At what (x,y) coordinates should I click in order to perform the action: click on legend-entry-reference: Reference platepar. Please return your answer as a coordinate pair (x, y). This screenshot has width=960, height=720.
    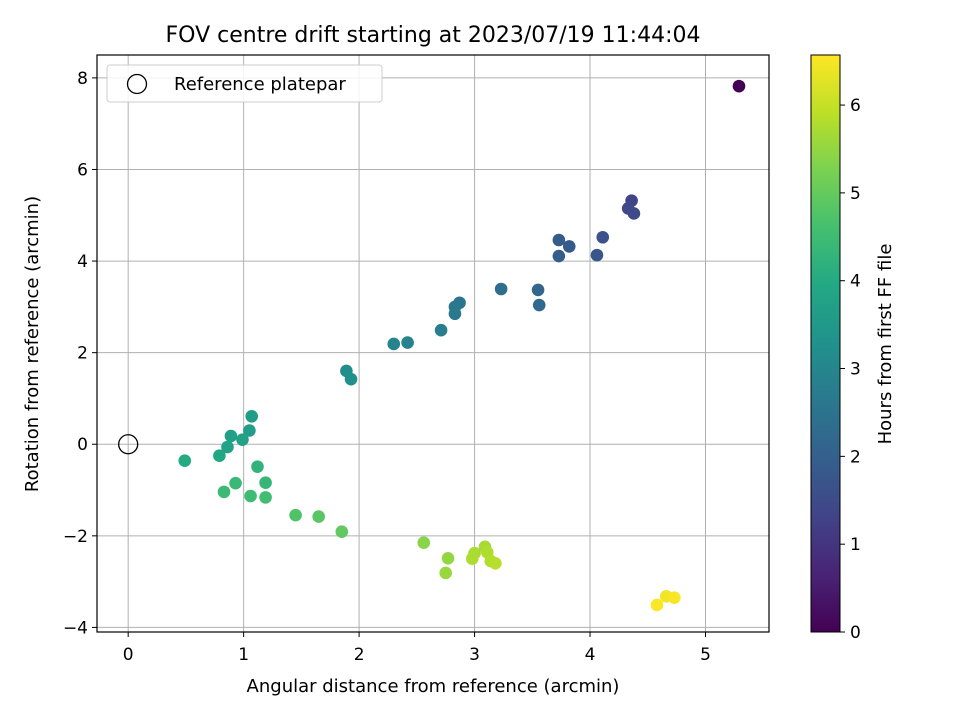
    Looking at the image, I should click on (260, 84).